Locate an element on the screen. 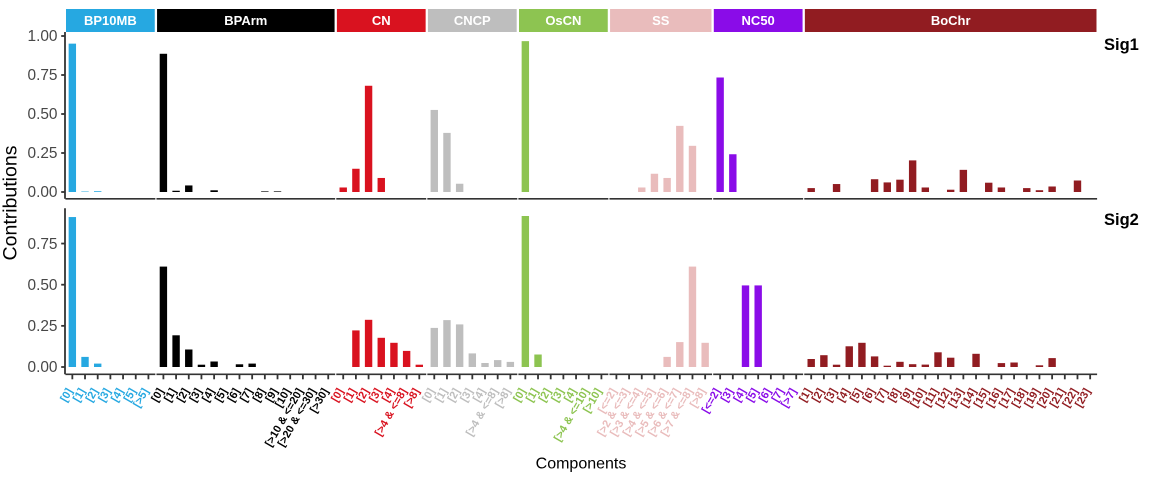 This screenshot has width=1152, height=485. svg-text: 1.00 is located at coordinates (43, 36).